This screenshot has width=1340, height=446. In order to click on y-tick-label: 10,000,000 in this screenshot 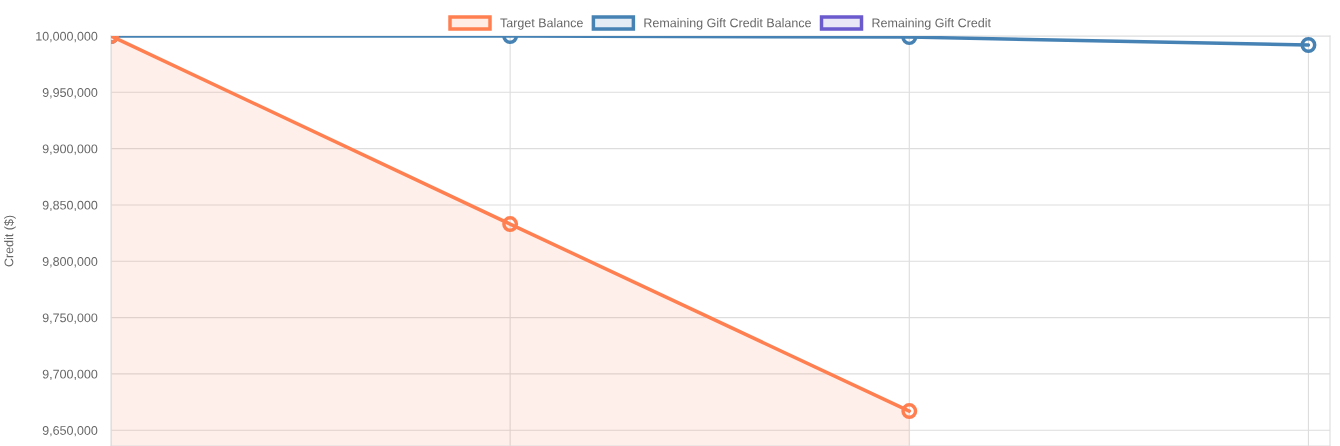, I will do `click(67, 37)`.